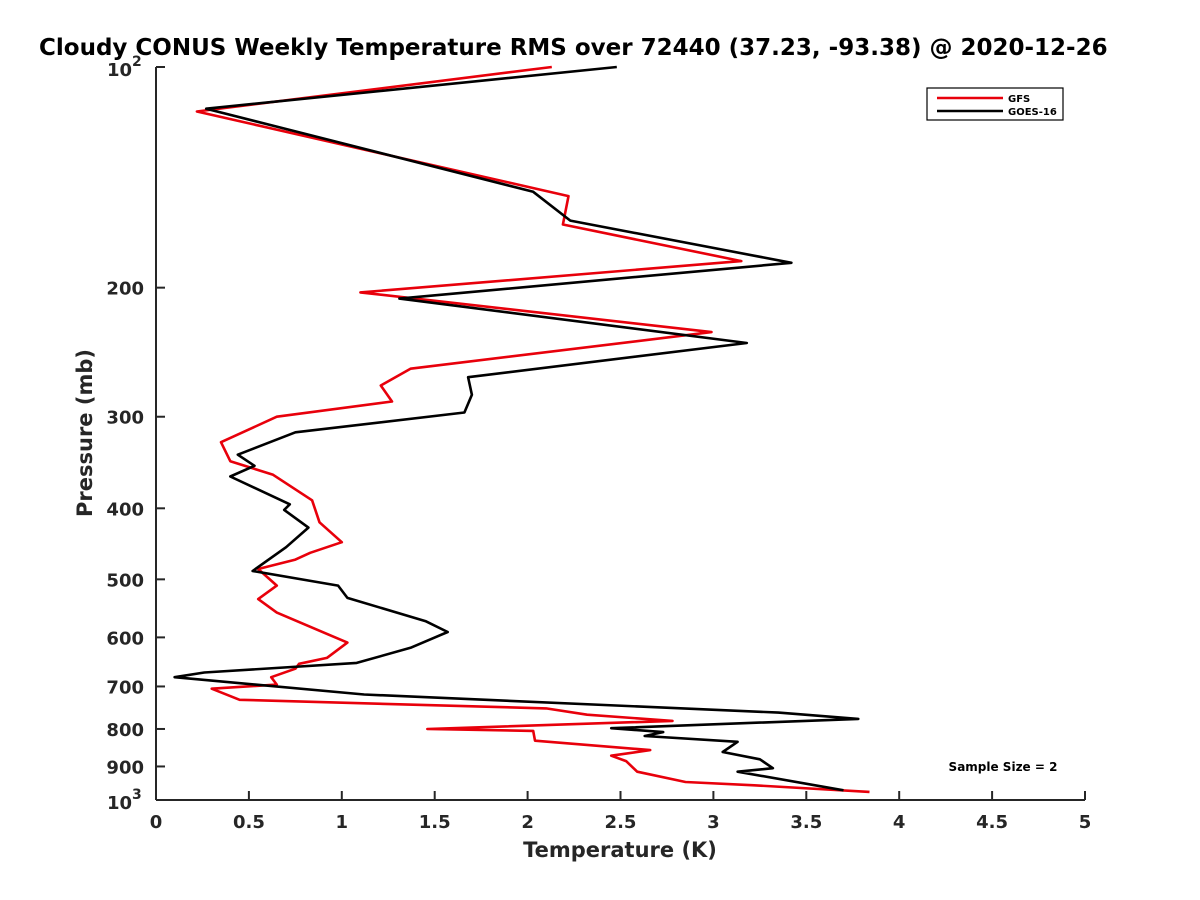 The width and height of the screenshot is (1200, 900). I want to click on legend-box, so click(995, 104).